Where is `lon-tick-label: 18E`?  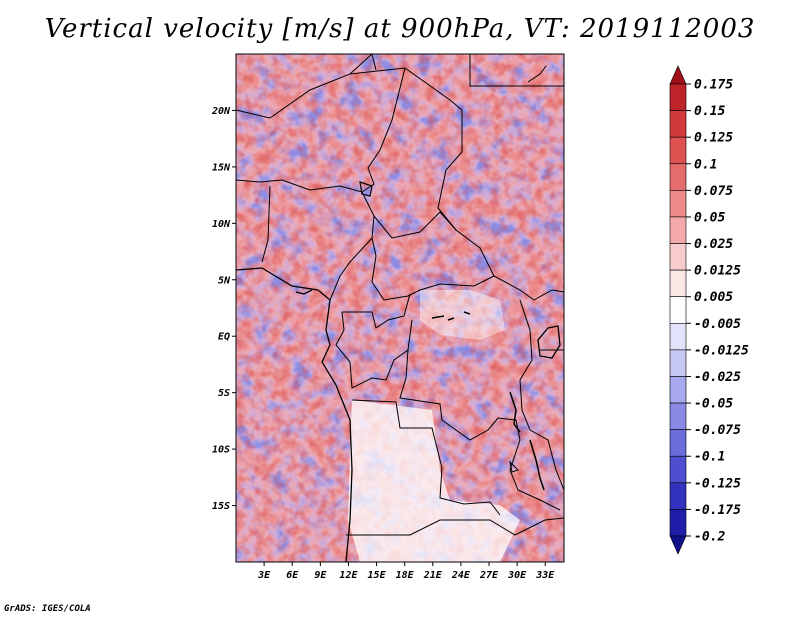
lon-tick-label: 18E is located at coordinates (405, 575).